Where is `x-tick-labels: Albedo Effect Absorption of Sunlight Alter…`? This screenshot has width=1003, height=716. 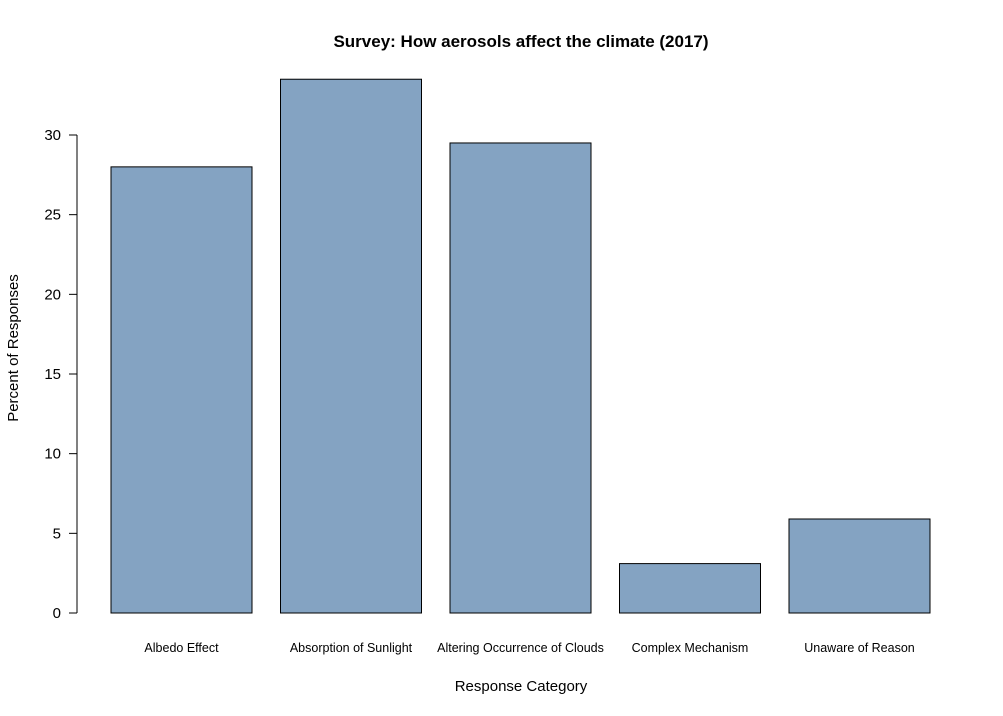 x-tick-labels: Albedo Effect Absorption of Sunlight Alter… is located at coordinates (529, 648).